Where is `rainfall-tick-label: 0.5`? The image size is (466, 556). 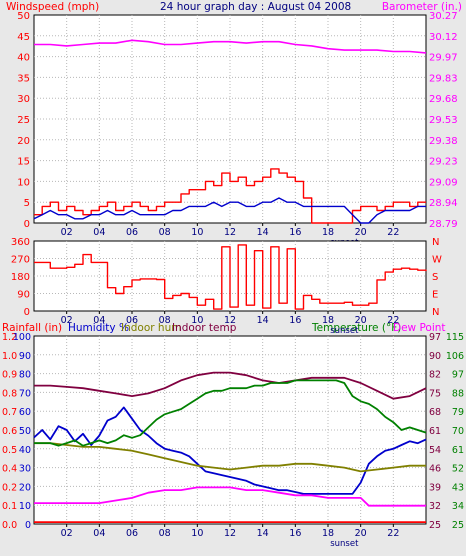 rainfall-tick-label: 0.5 is located at coordinates (9, 450).